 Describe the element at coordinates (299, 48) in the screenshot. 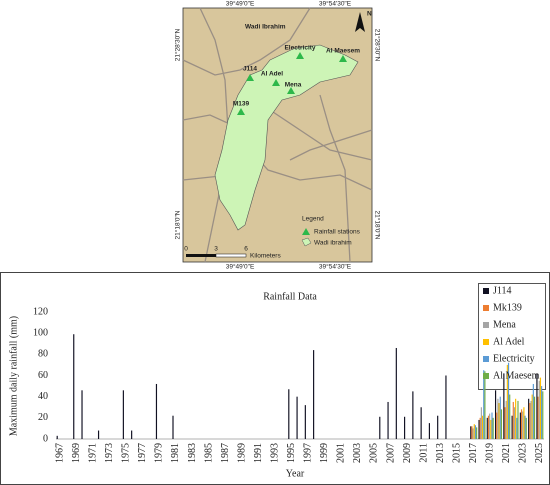

I see `station-label: Electricity` at that location.